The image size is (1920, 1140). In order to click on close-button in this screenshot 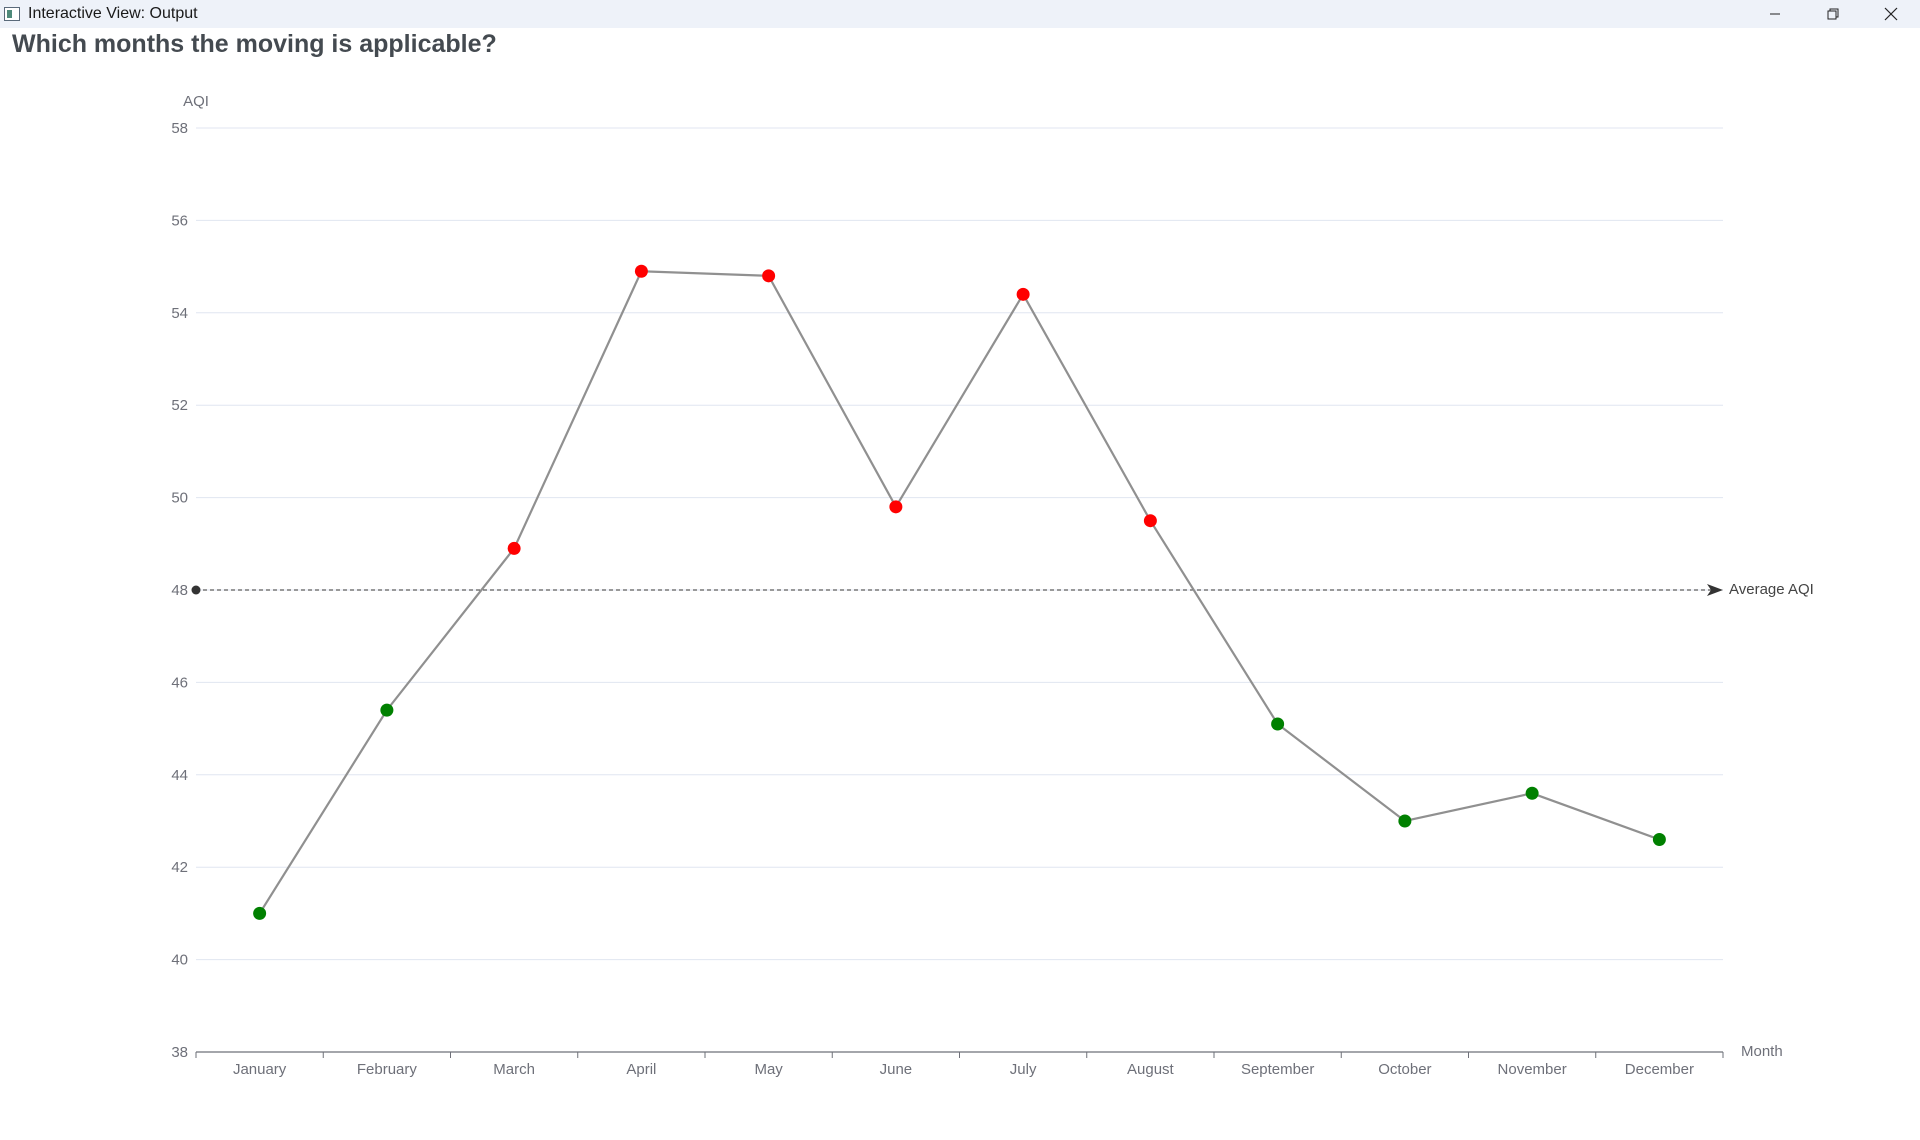, I will do `click(1891, 14)`.